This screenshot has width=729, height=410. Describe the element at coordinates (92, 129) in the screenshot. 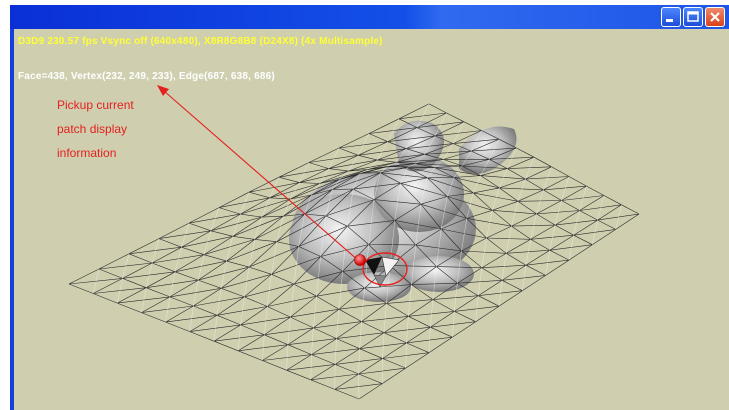

I see `annotation-line: patch display` at that location.